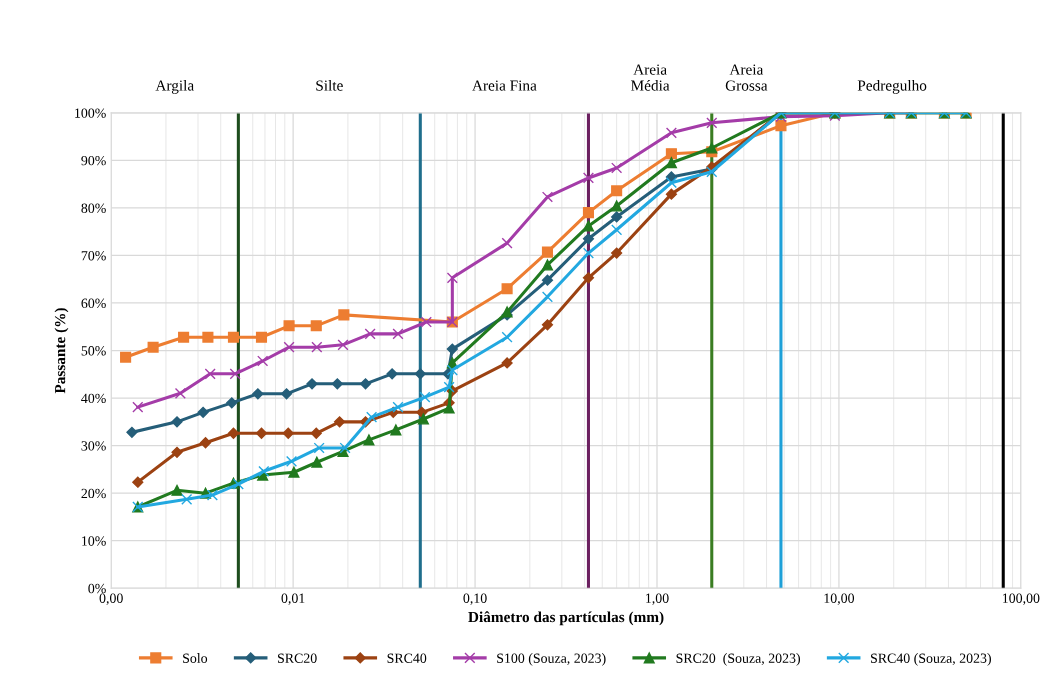 The width and height of the screenshot is (1059, 688). What do you see at coordinates (93, 446) in the screenshot?
I see `y-tick-label: 30%` at bounding box center [93, 446].